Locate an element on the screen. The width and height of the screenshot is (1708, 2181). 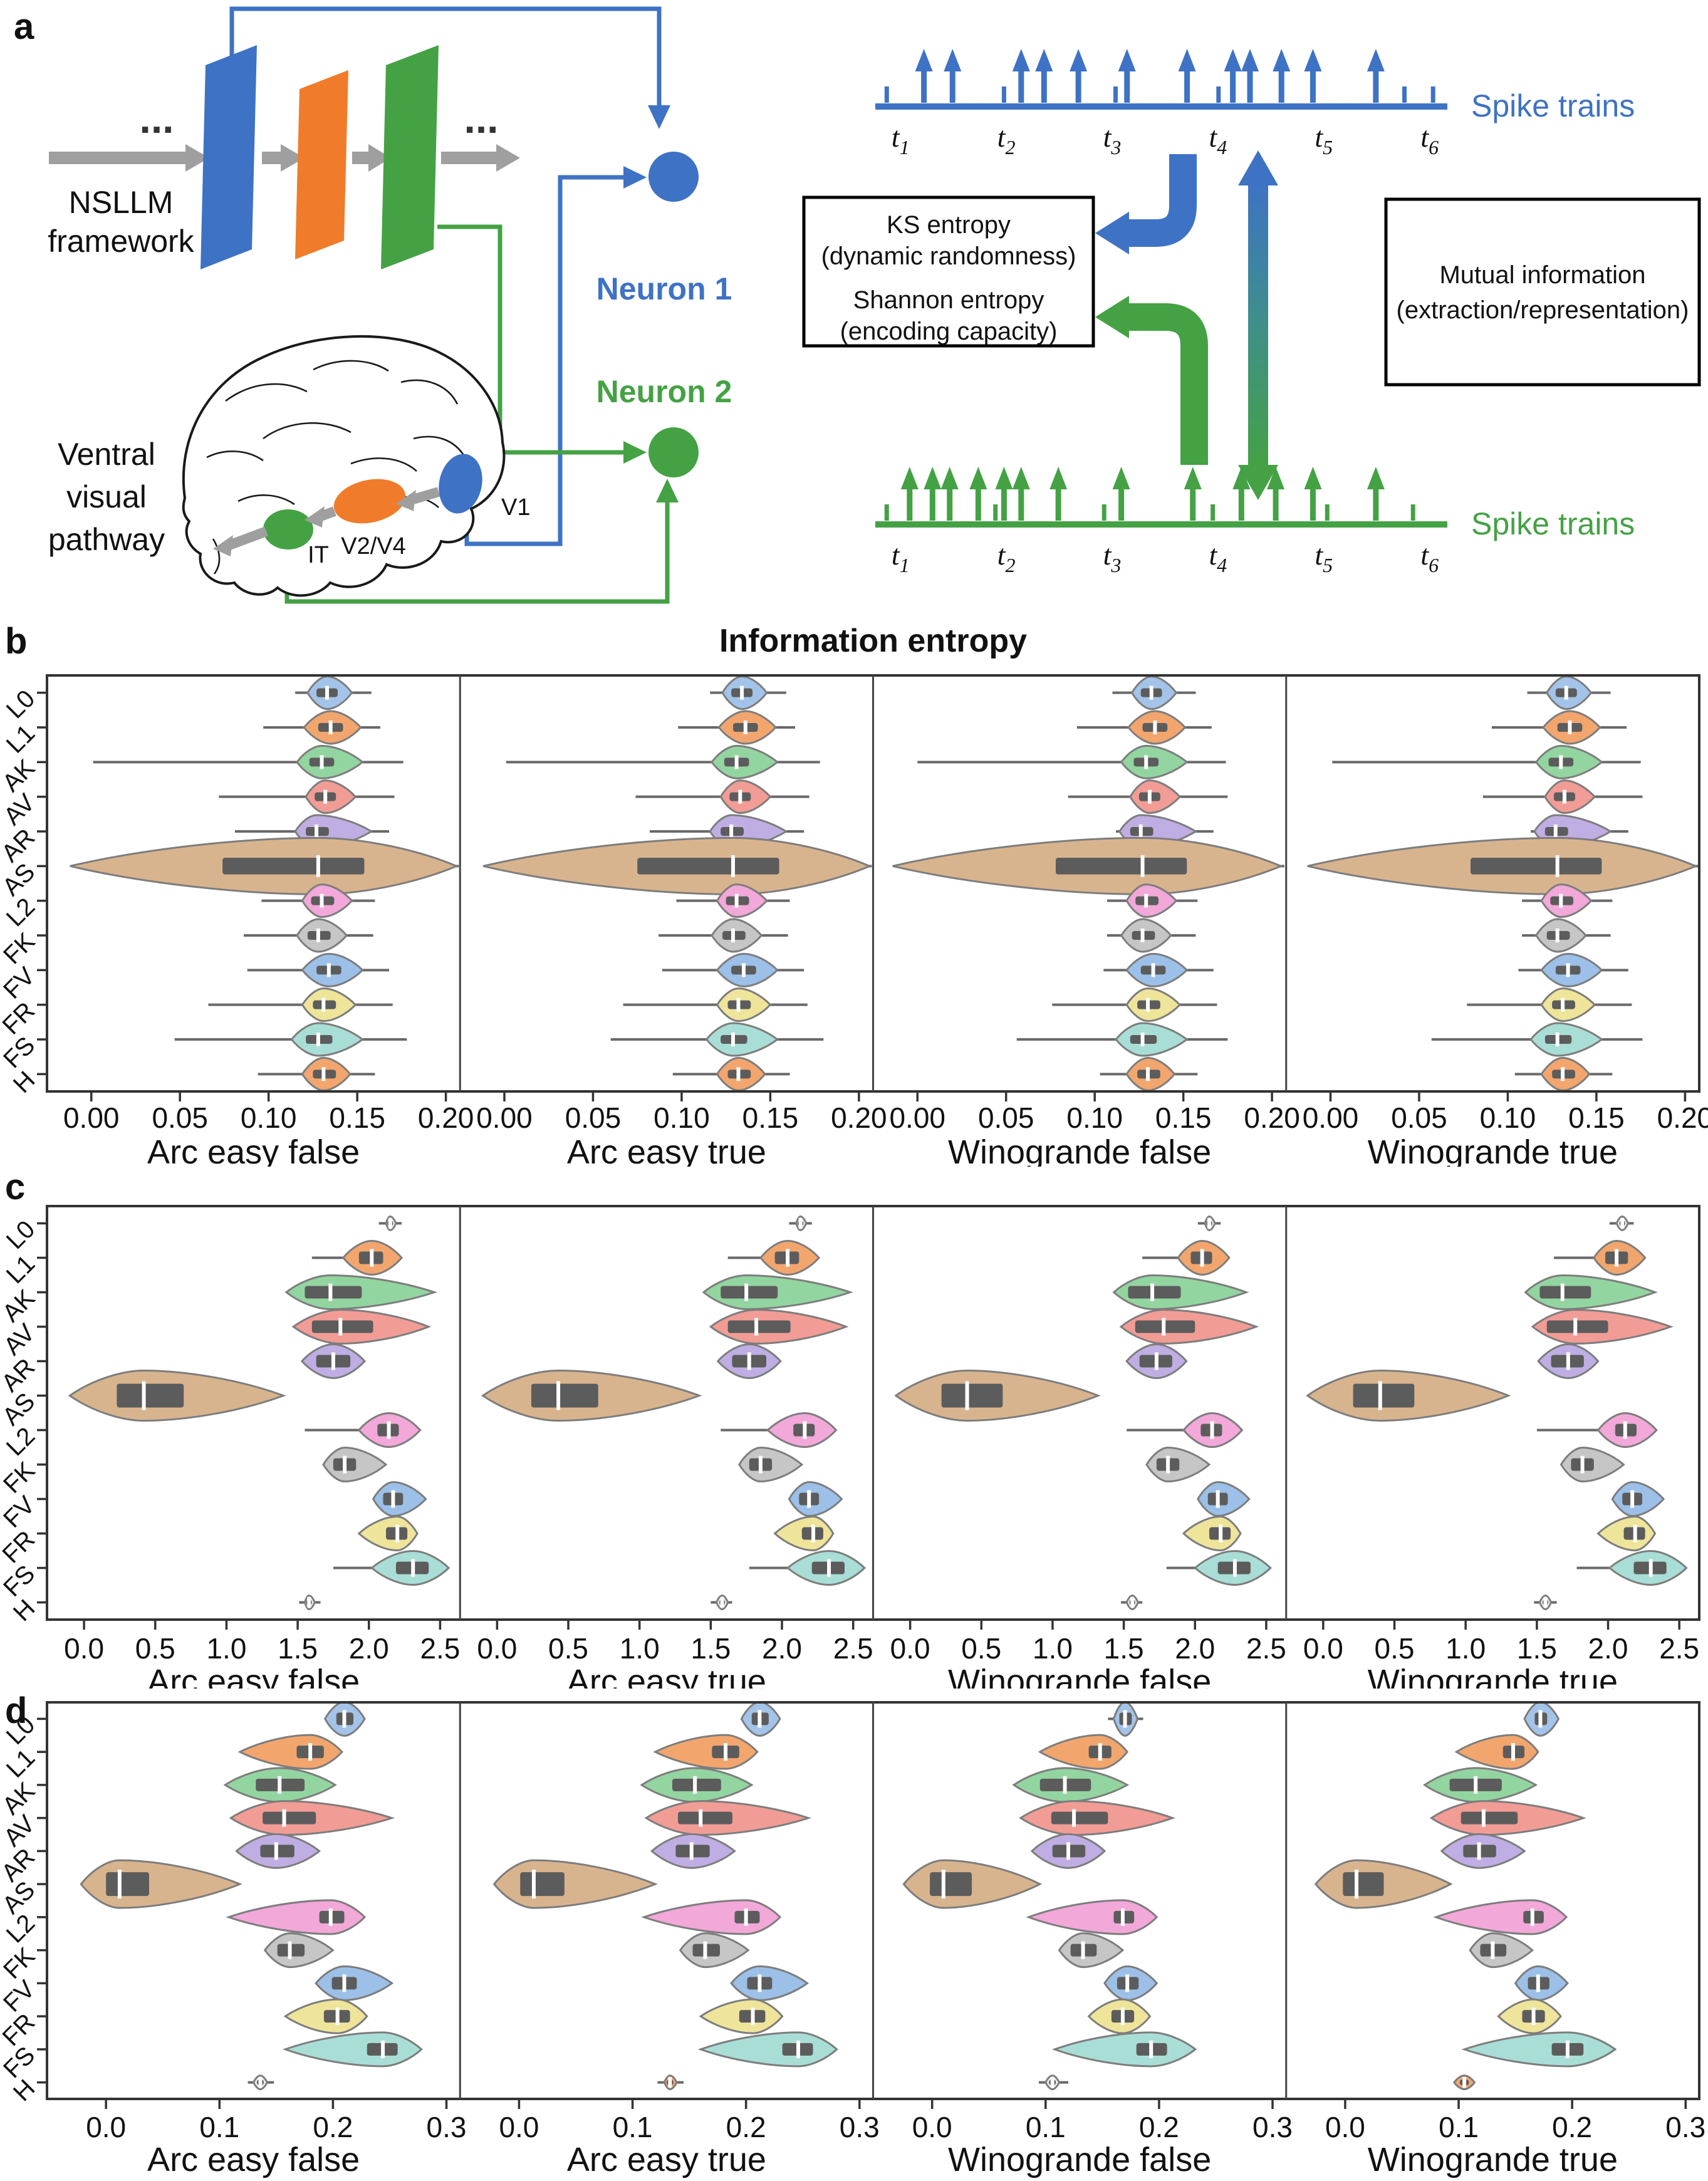
neuron1-circle is located at coordinates (673, 177).